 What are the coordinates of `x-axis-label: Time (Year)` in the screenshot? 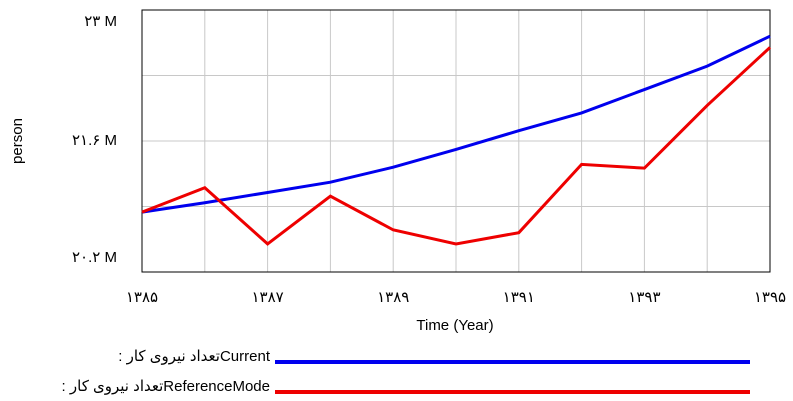 It's located at (454, 325).